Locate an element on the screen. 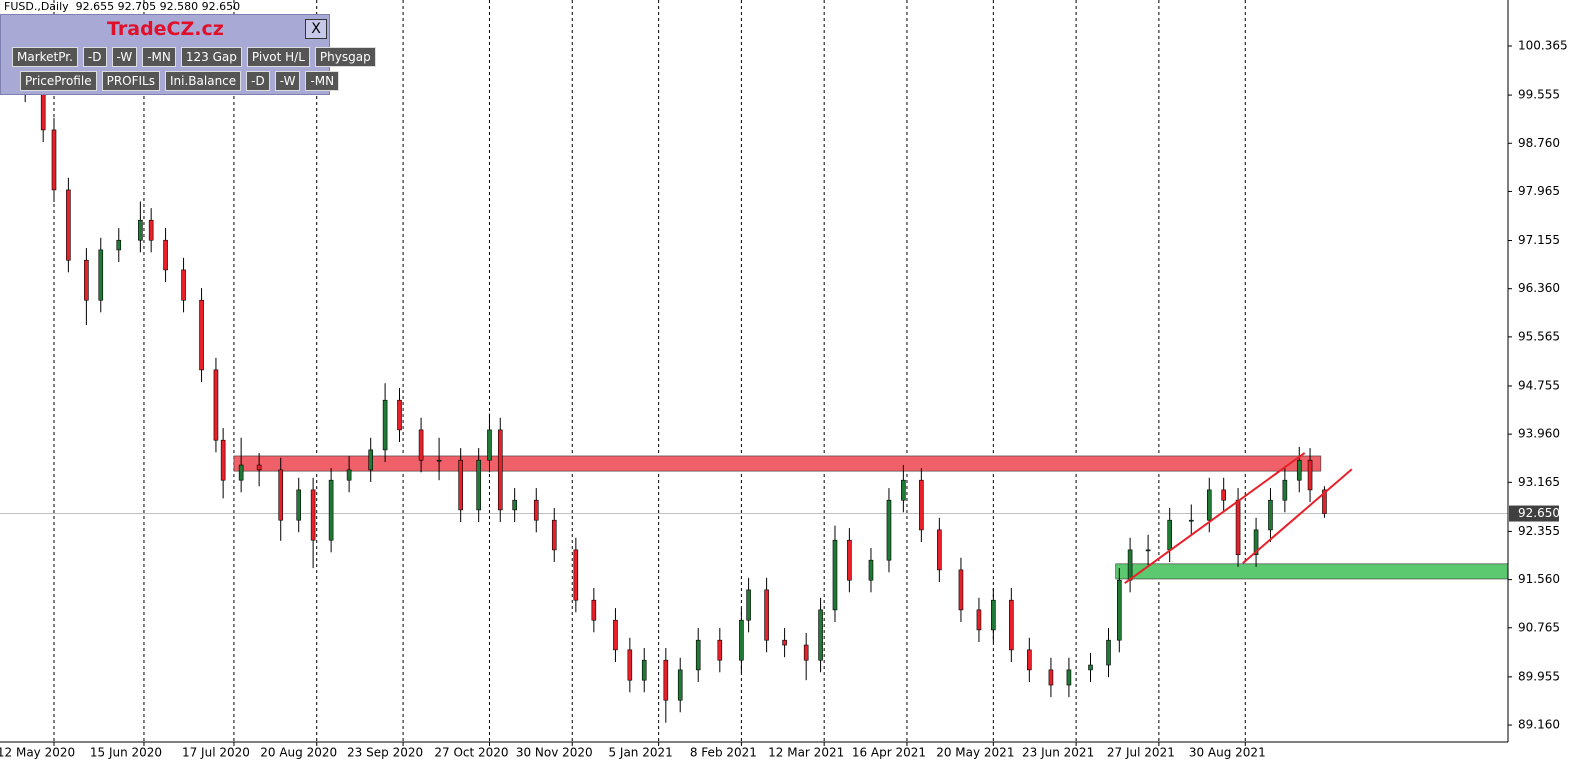 The image size is (1589, 777). x-tick-label: 20 May 2021 is located at coordinates (975, 753).